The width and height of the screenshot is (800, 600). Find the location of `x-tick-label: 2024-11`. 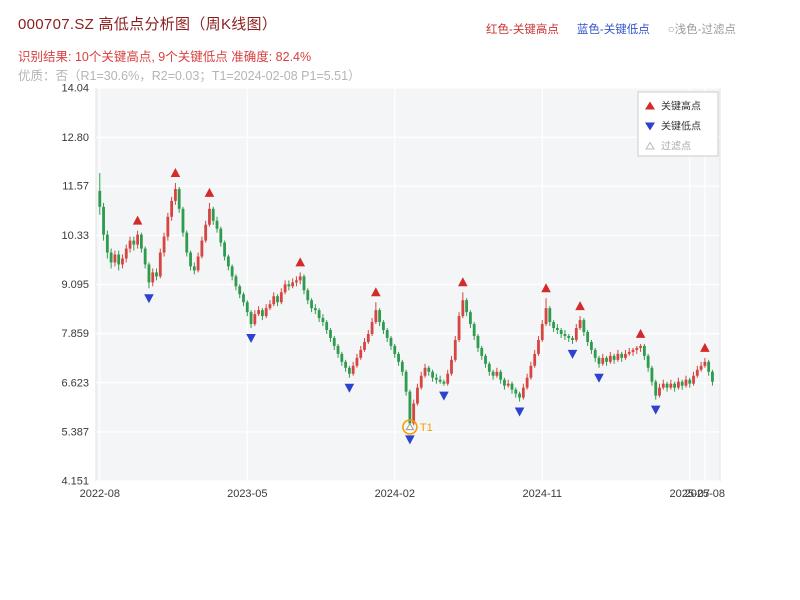

x-tick-label: 2024-11 is located at coordinates (542, 494).